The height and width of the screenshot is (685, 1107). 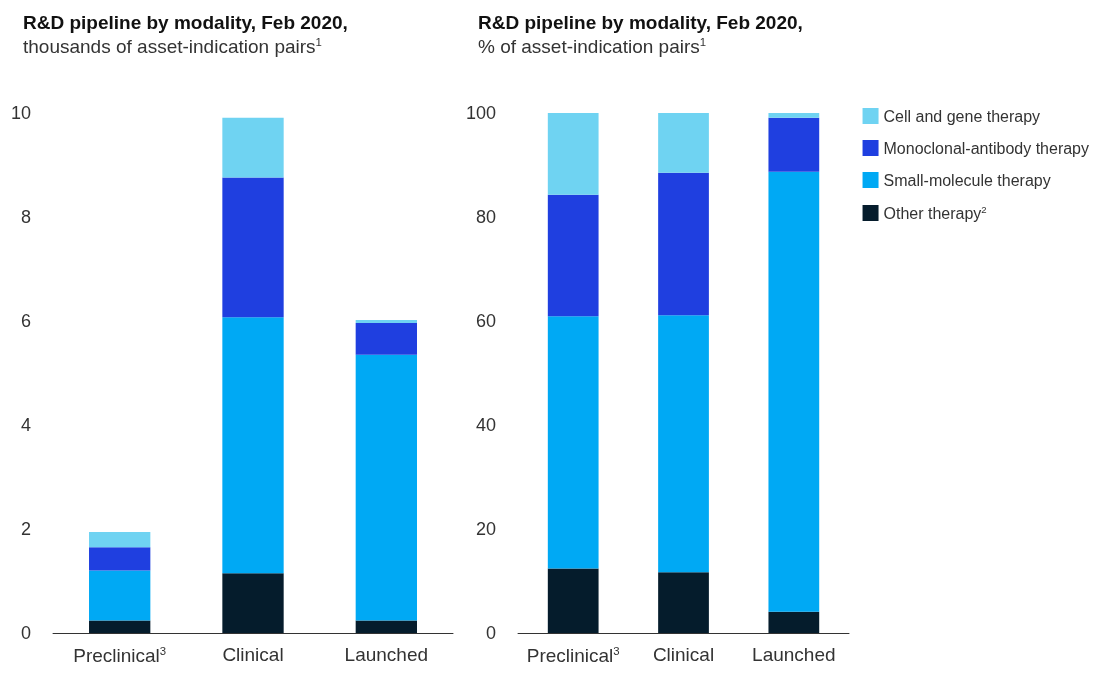 I want to click on y-tick-label: 80, so click(x=486, y=217).